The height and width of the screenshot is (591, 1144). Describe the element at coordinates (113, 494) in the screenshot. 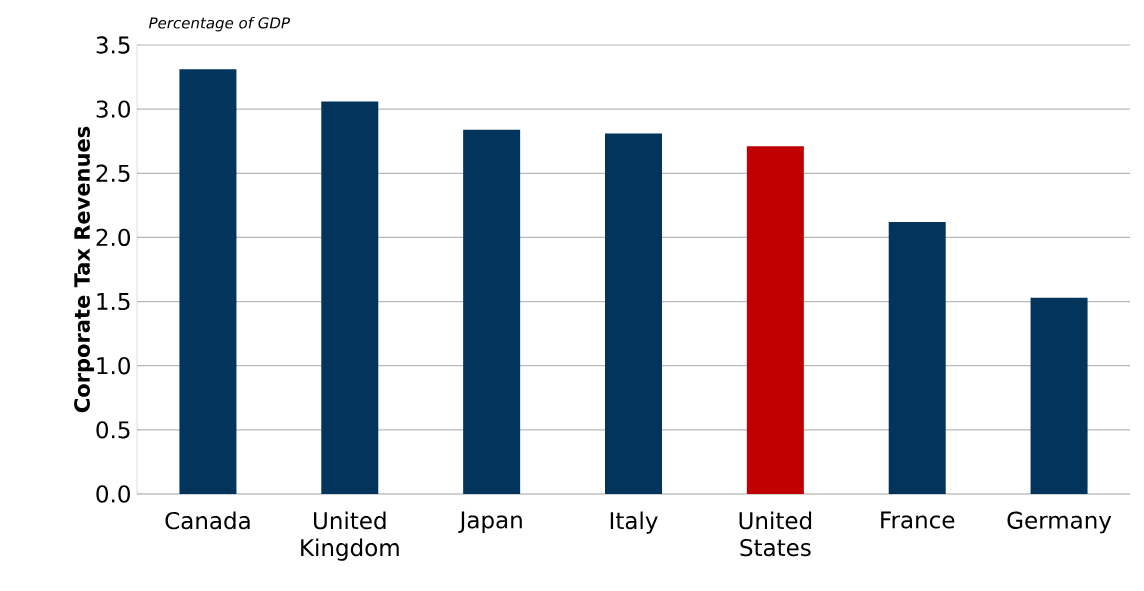

I see `y-tick-label: 0.0` at that location.